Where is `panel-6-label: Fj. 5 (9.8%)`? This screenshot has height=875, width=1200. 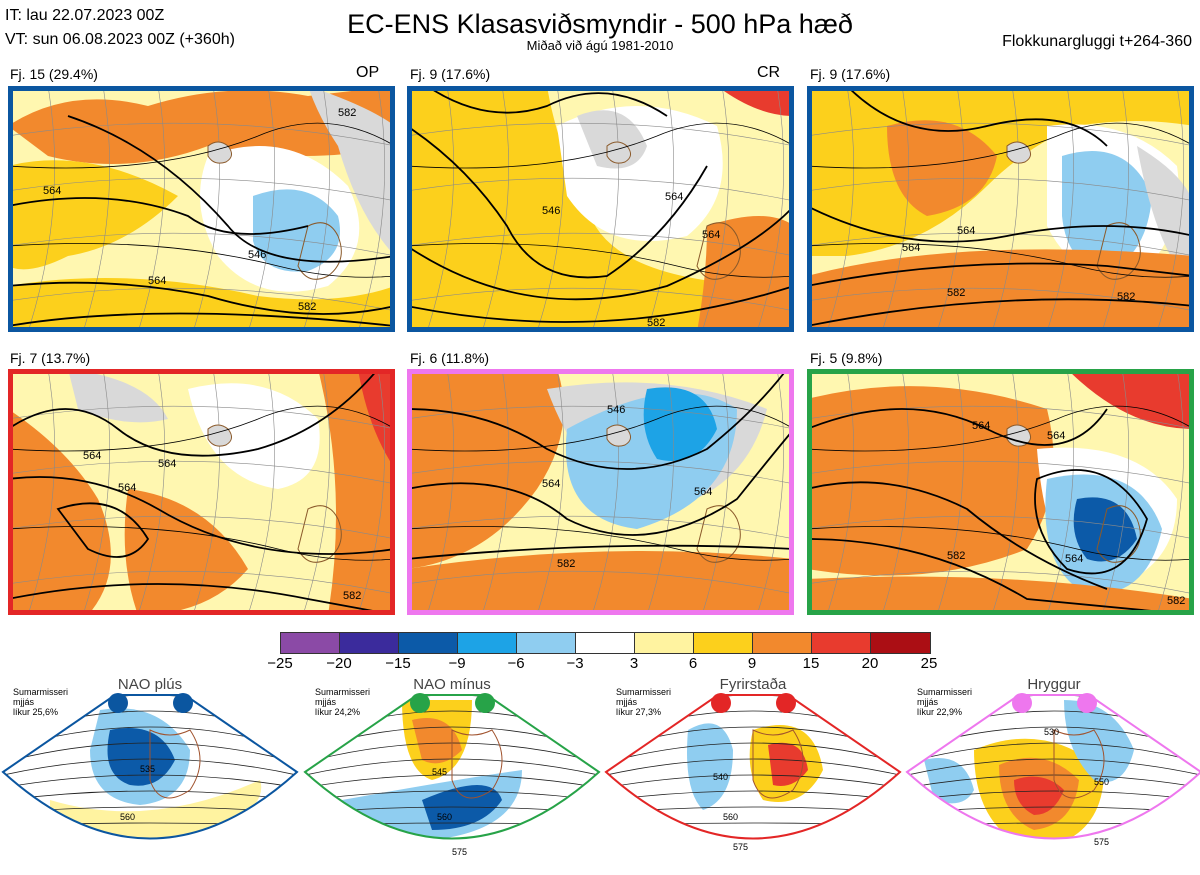 panel-6-label: Fj. 5 (9.8%) is located at coordinates (846, 358).